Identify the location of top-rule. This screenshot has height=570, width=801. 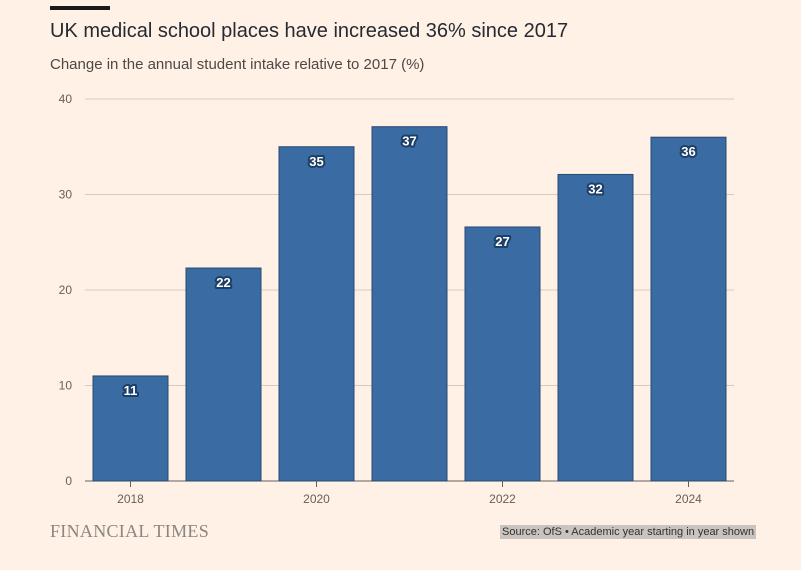
(80, 8).